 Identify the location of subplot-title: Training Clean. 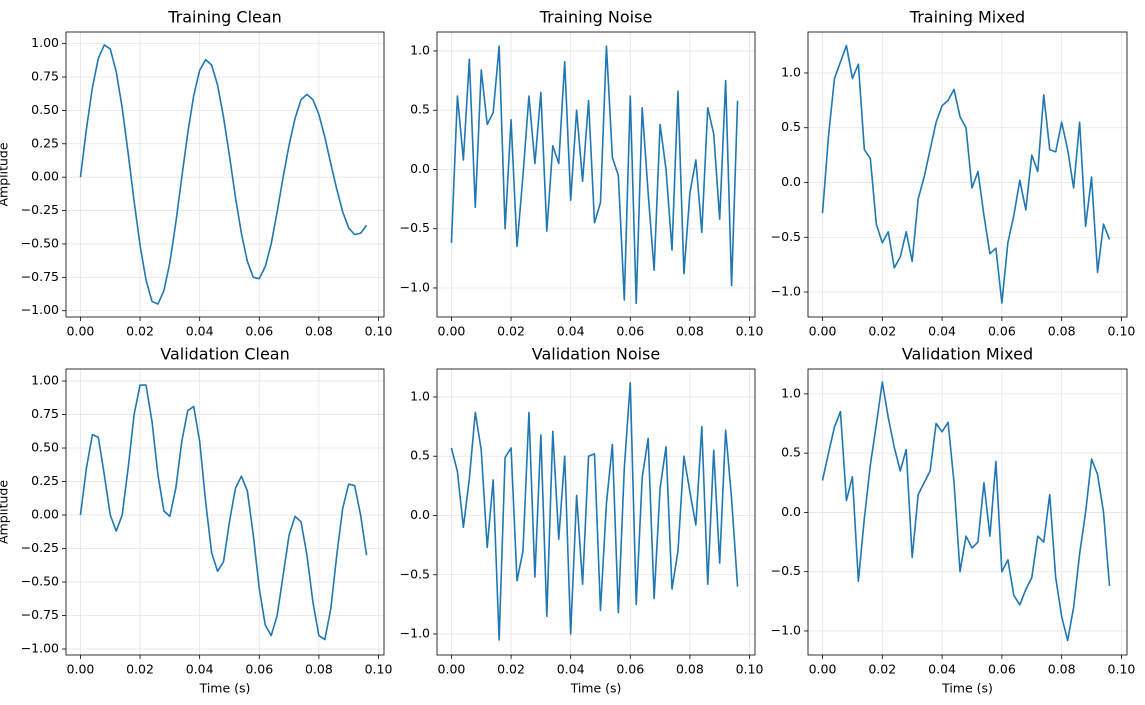
(224, 17).